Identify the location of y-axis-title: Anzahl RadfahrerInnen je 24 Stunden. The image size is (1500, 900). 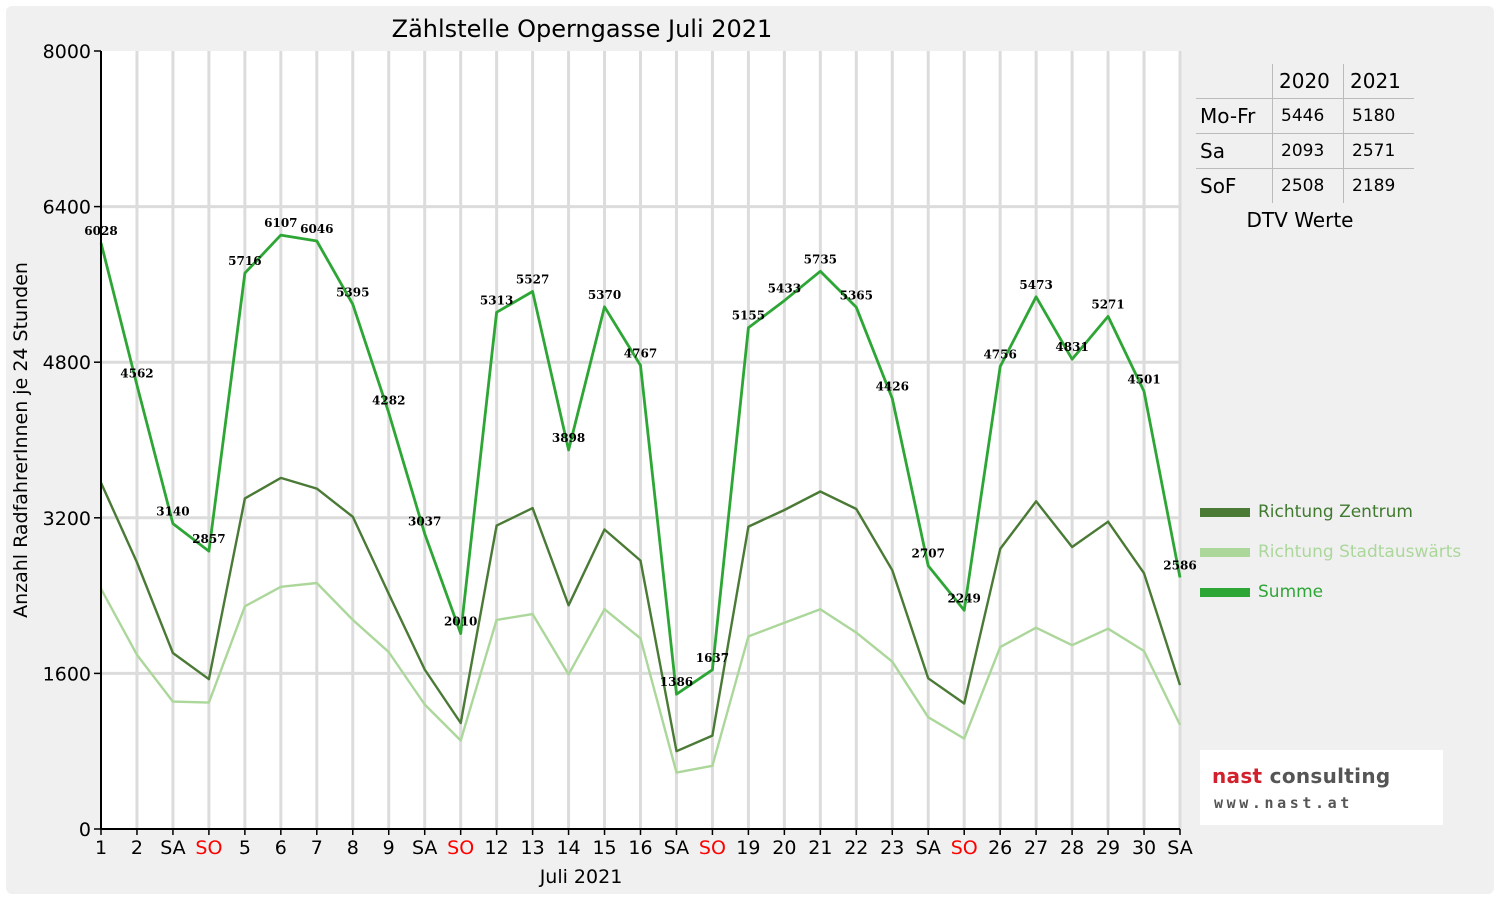
(21, 440).